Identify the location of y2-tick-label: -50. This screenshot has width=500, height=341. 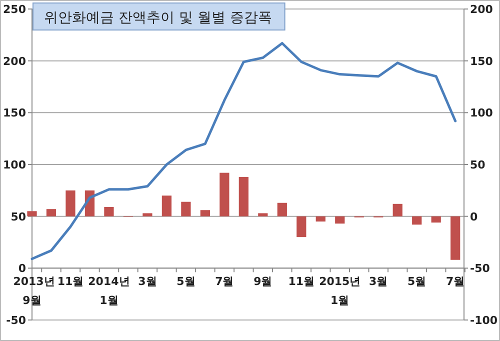
(480, 269).